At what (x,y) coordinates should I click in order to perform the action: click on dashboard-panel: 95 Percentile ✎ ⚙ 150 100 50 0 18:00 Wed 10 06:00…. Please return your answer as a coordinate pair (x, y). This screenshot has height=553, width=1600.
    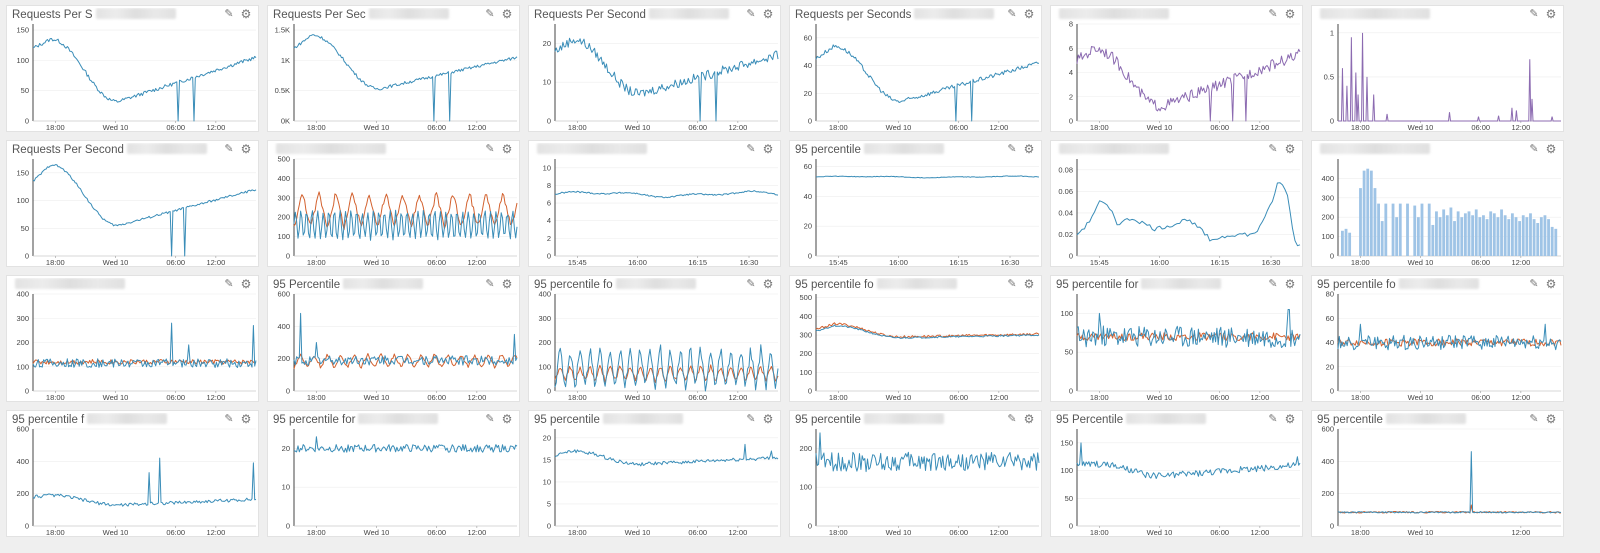
    Looking at the image, I should click on (1176, 473).